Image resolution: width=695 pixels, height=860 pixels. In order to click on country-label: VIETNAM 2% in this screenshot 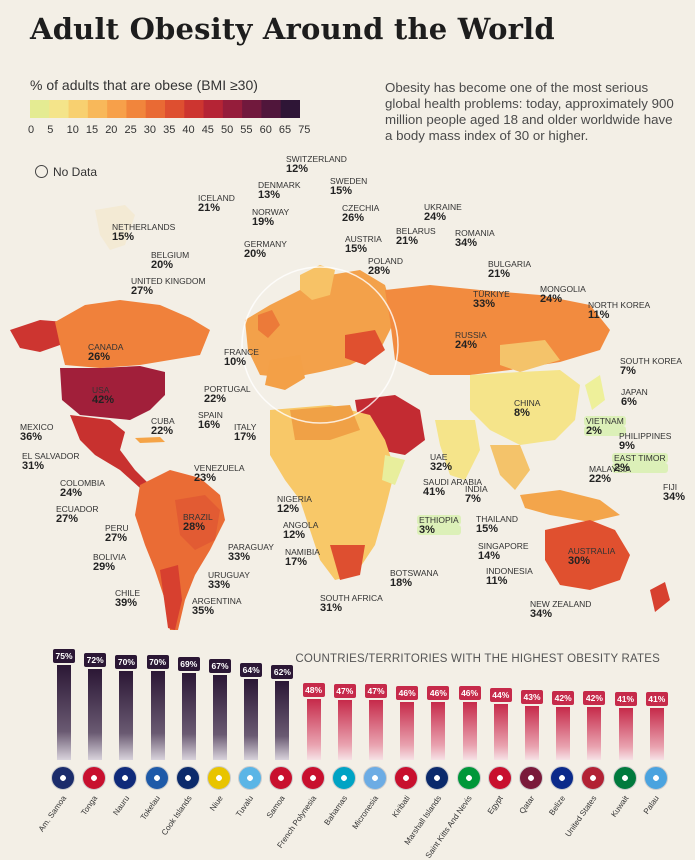, I will do `click(605, 426)`.